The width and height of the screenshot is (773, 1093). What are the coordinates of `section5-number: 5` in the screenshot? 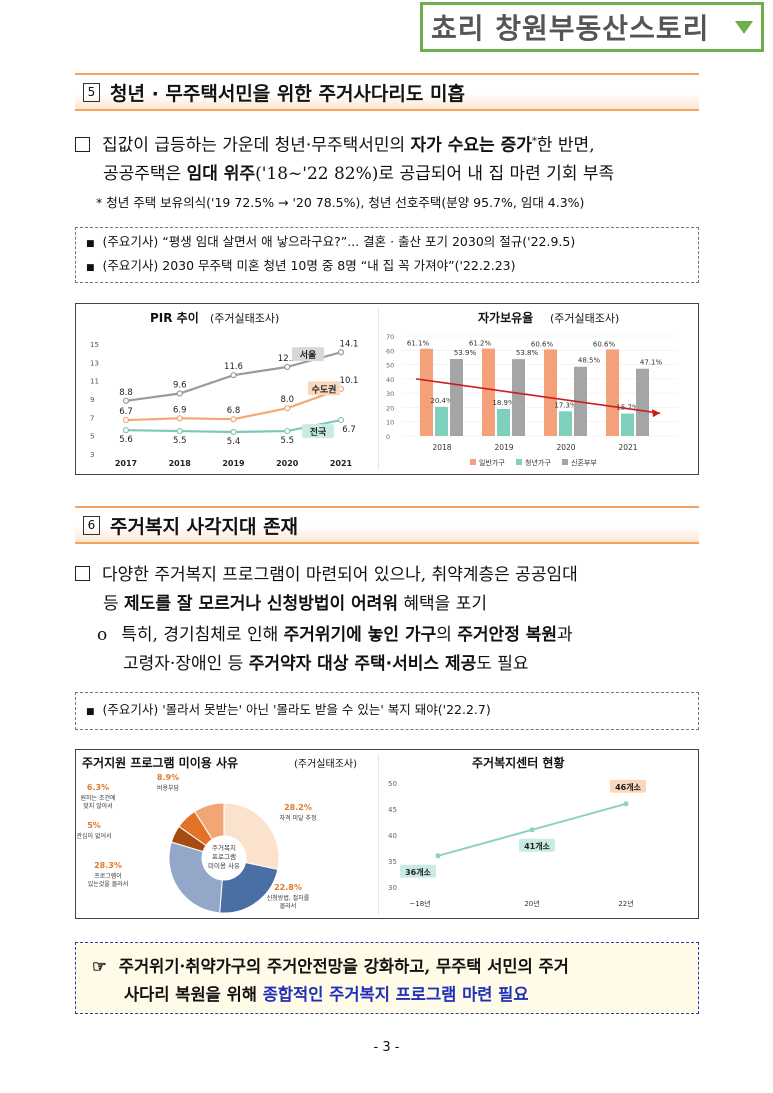 It's located at (91, 92).